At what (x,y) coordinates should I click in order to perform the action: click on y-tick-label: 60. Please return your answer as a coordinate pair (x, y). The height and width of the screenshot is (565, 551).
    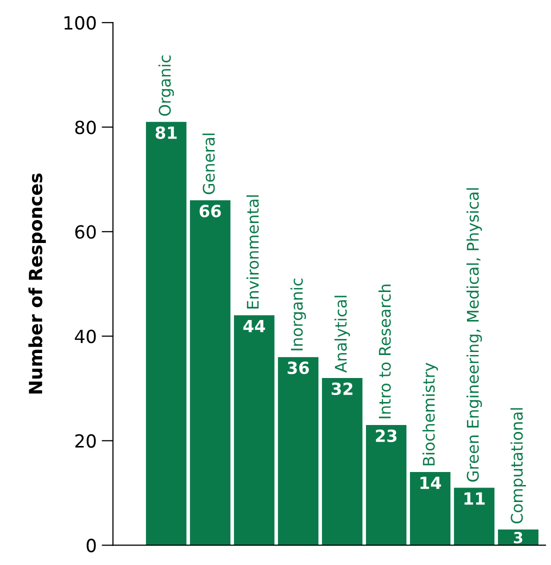
    Looking at the image, I should click on (85, 232).